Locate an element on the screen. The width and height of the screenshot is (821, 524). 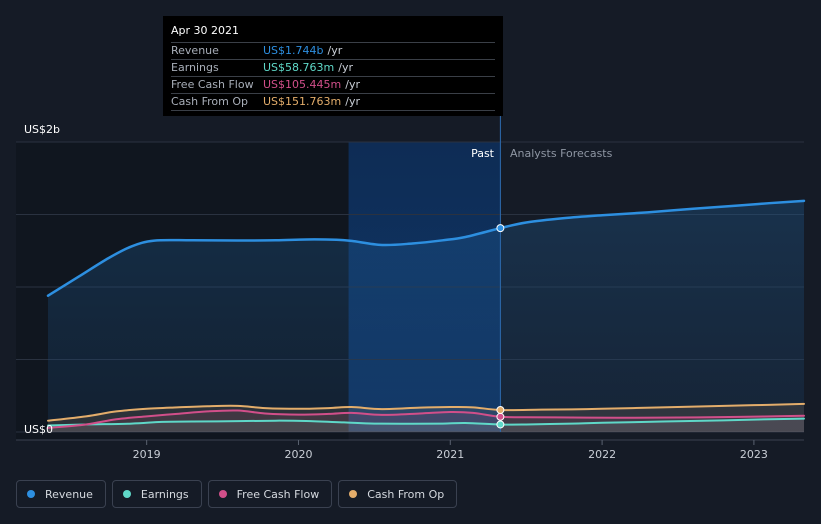
forecast-label: Analysts Forecasts is located at coordinates (561, 153).